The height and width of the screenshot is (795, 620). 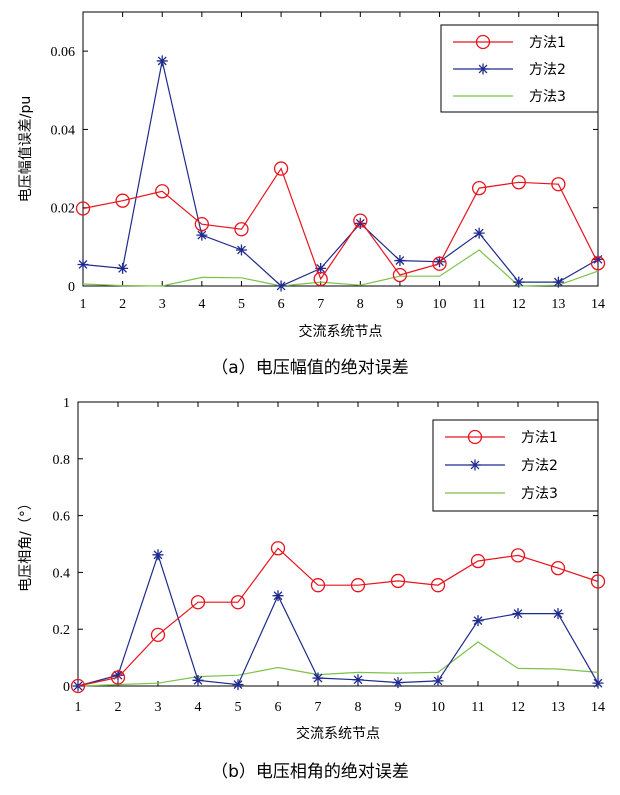 What do you see at coordinates (26, 544) in the screenshot?
I see `y-axis-label: 电压相角/（°）` at bounding box center [26, 544].